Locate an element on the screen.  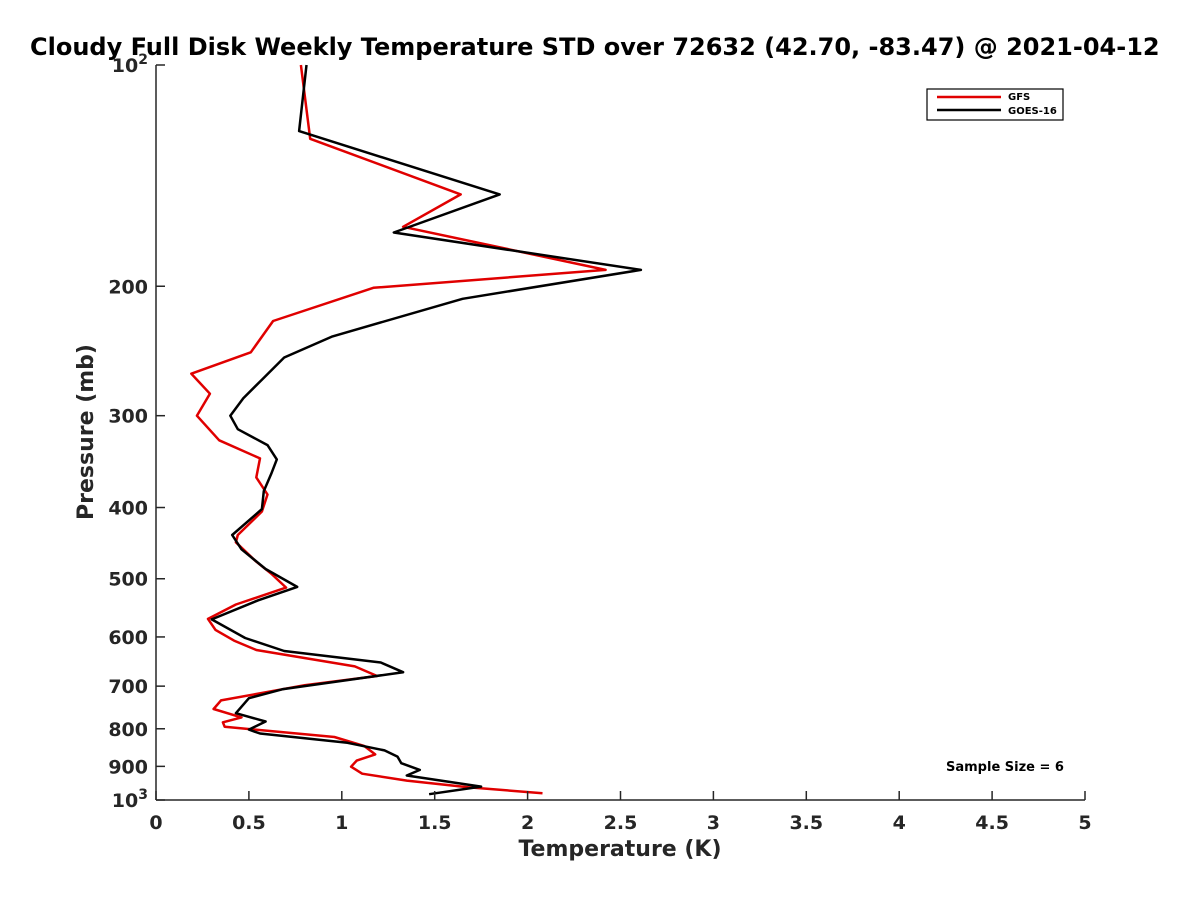
x-tick-label: 3 is located at coordinates (713, 823).